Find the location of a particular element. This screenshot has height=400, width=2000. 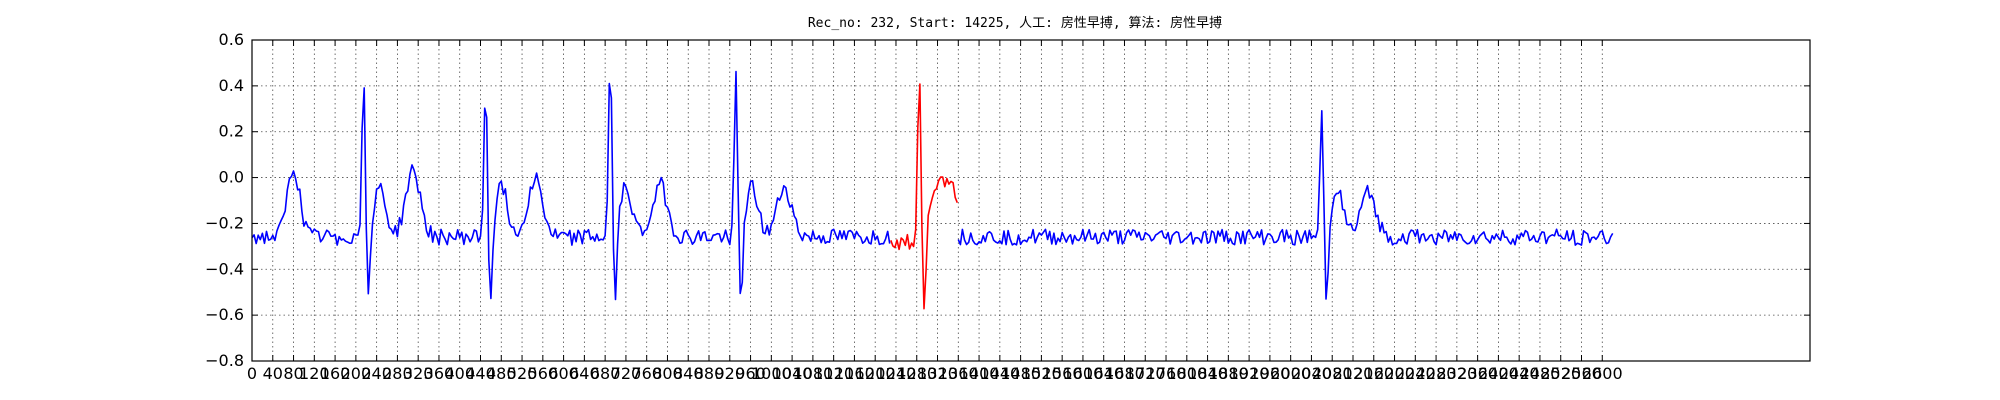

x-tick-label: 1000 is located at coordinates (771, 373).